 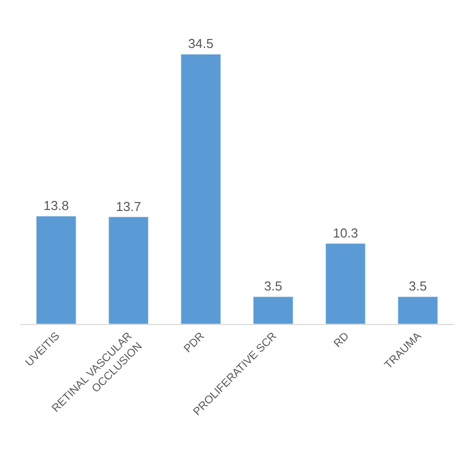 What do you see at coordinates (56, 206) in the screenshot?
I see `data-label: 13.8` at bounding box center [56, 206].